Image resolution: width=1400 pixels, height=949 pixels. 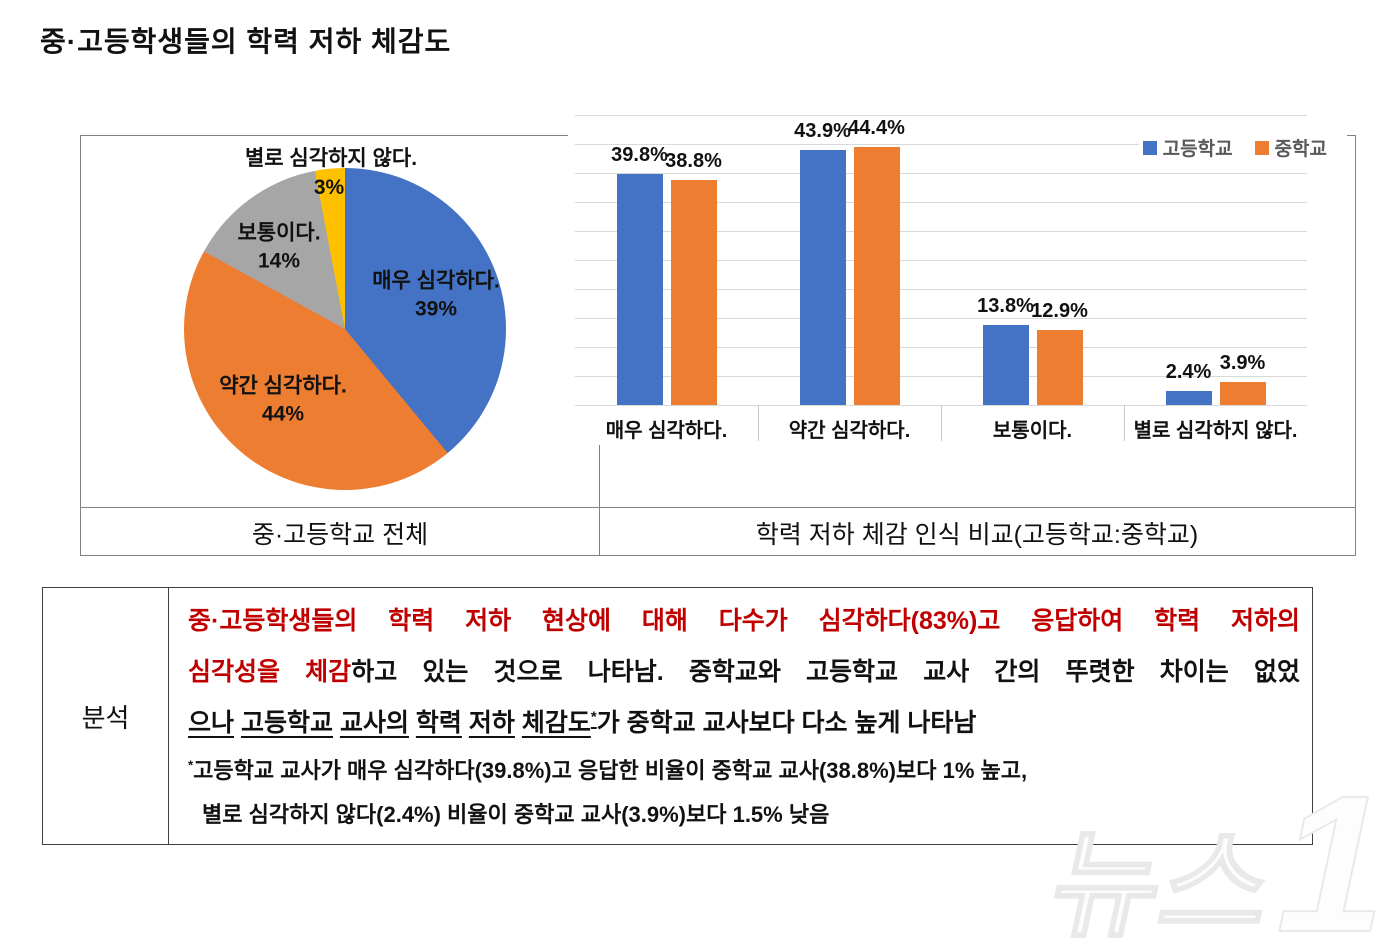 I want to click on bar-category-label: 약간 심각하다., so click(x=849, y=431).